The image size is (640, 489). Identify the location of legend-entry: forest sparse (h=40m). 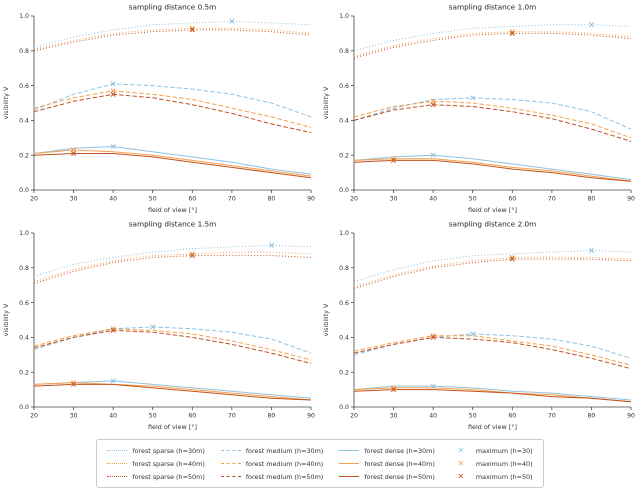
(156, 463).